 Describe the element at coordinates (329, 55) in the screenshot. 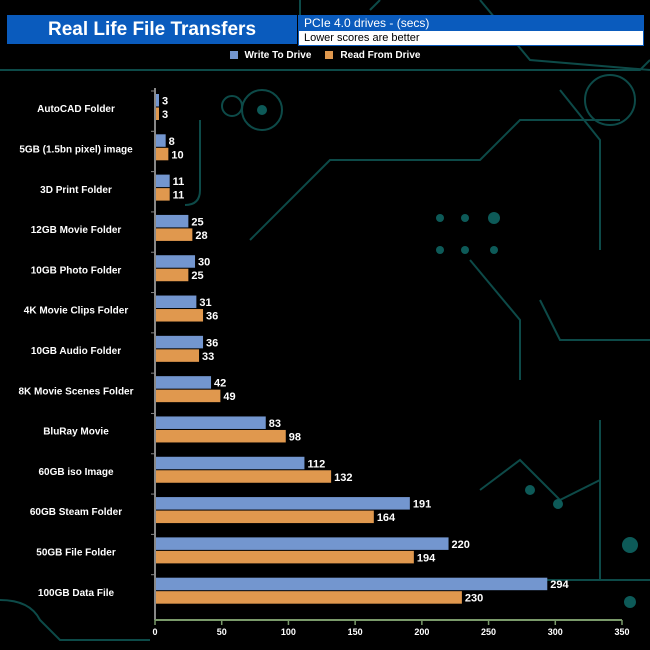

I see `legend-swatch-read` at that location.